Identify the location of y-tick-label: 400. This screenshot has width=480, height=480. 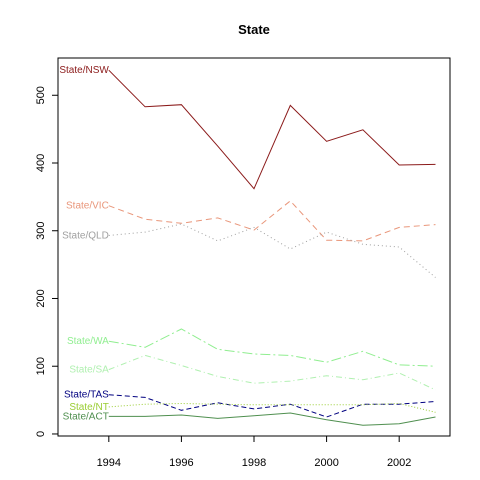
(41, 163).